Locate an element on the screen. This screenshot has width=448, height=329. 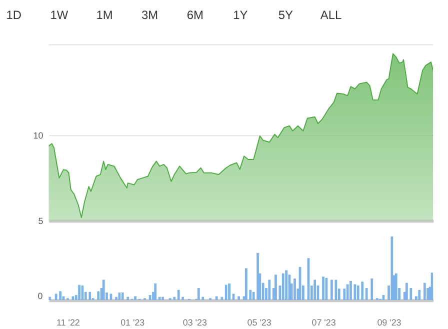
y-tick-label: 10 is located at coordinates (38, 135).